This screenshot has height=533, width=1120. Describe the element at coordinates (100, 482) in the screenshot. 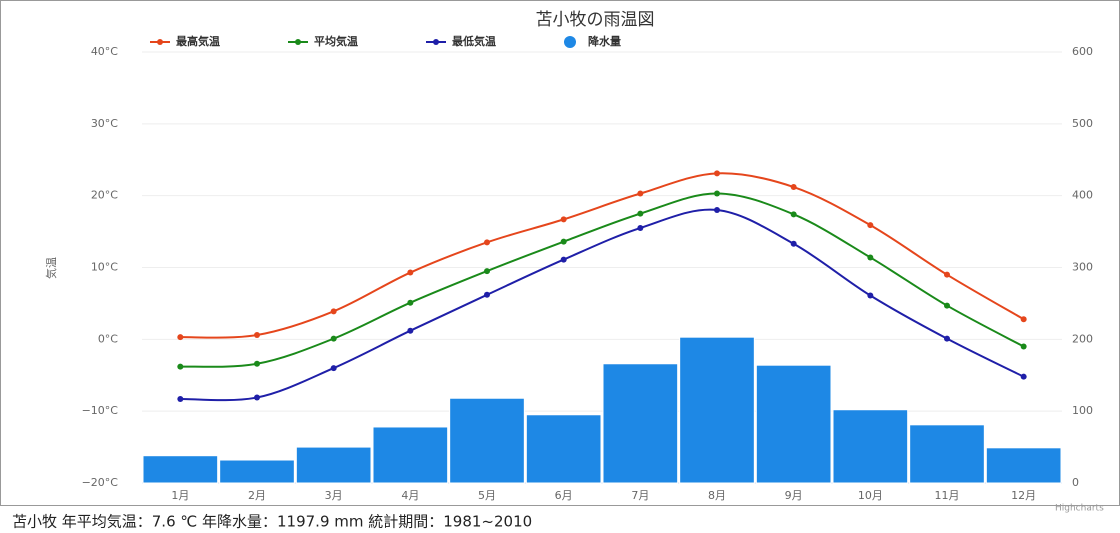

I see `y-tick-label: −20°C` at that location.